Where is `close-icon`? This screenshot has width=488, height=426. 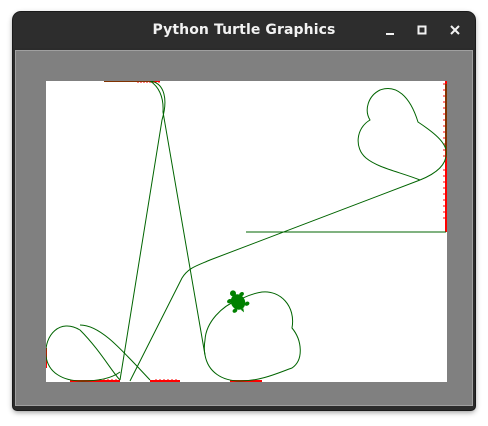
close-icon is located at coordinates (455, 30).